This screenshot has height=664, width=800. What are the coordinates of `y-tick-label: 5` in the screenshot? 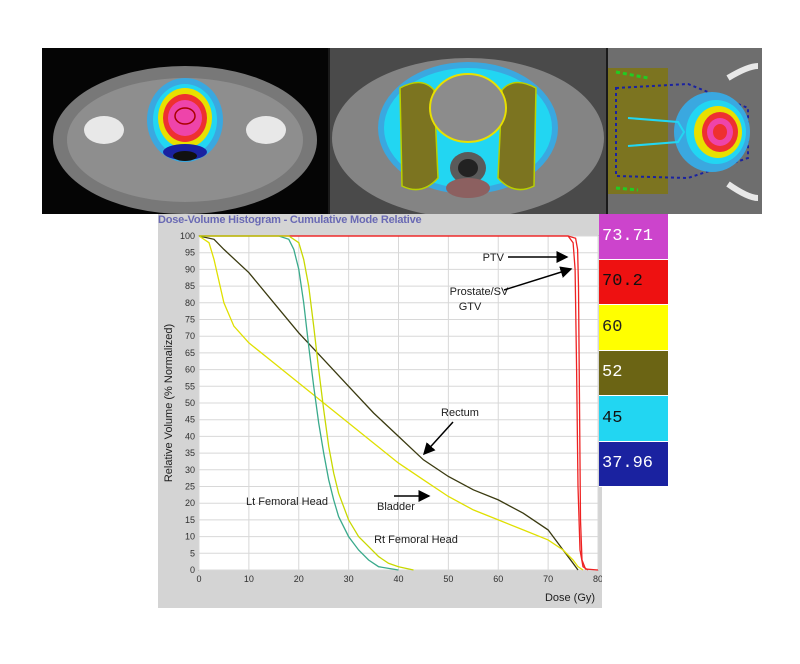 It's located at (192, 553).